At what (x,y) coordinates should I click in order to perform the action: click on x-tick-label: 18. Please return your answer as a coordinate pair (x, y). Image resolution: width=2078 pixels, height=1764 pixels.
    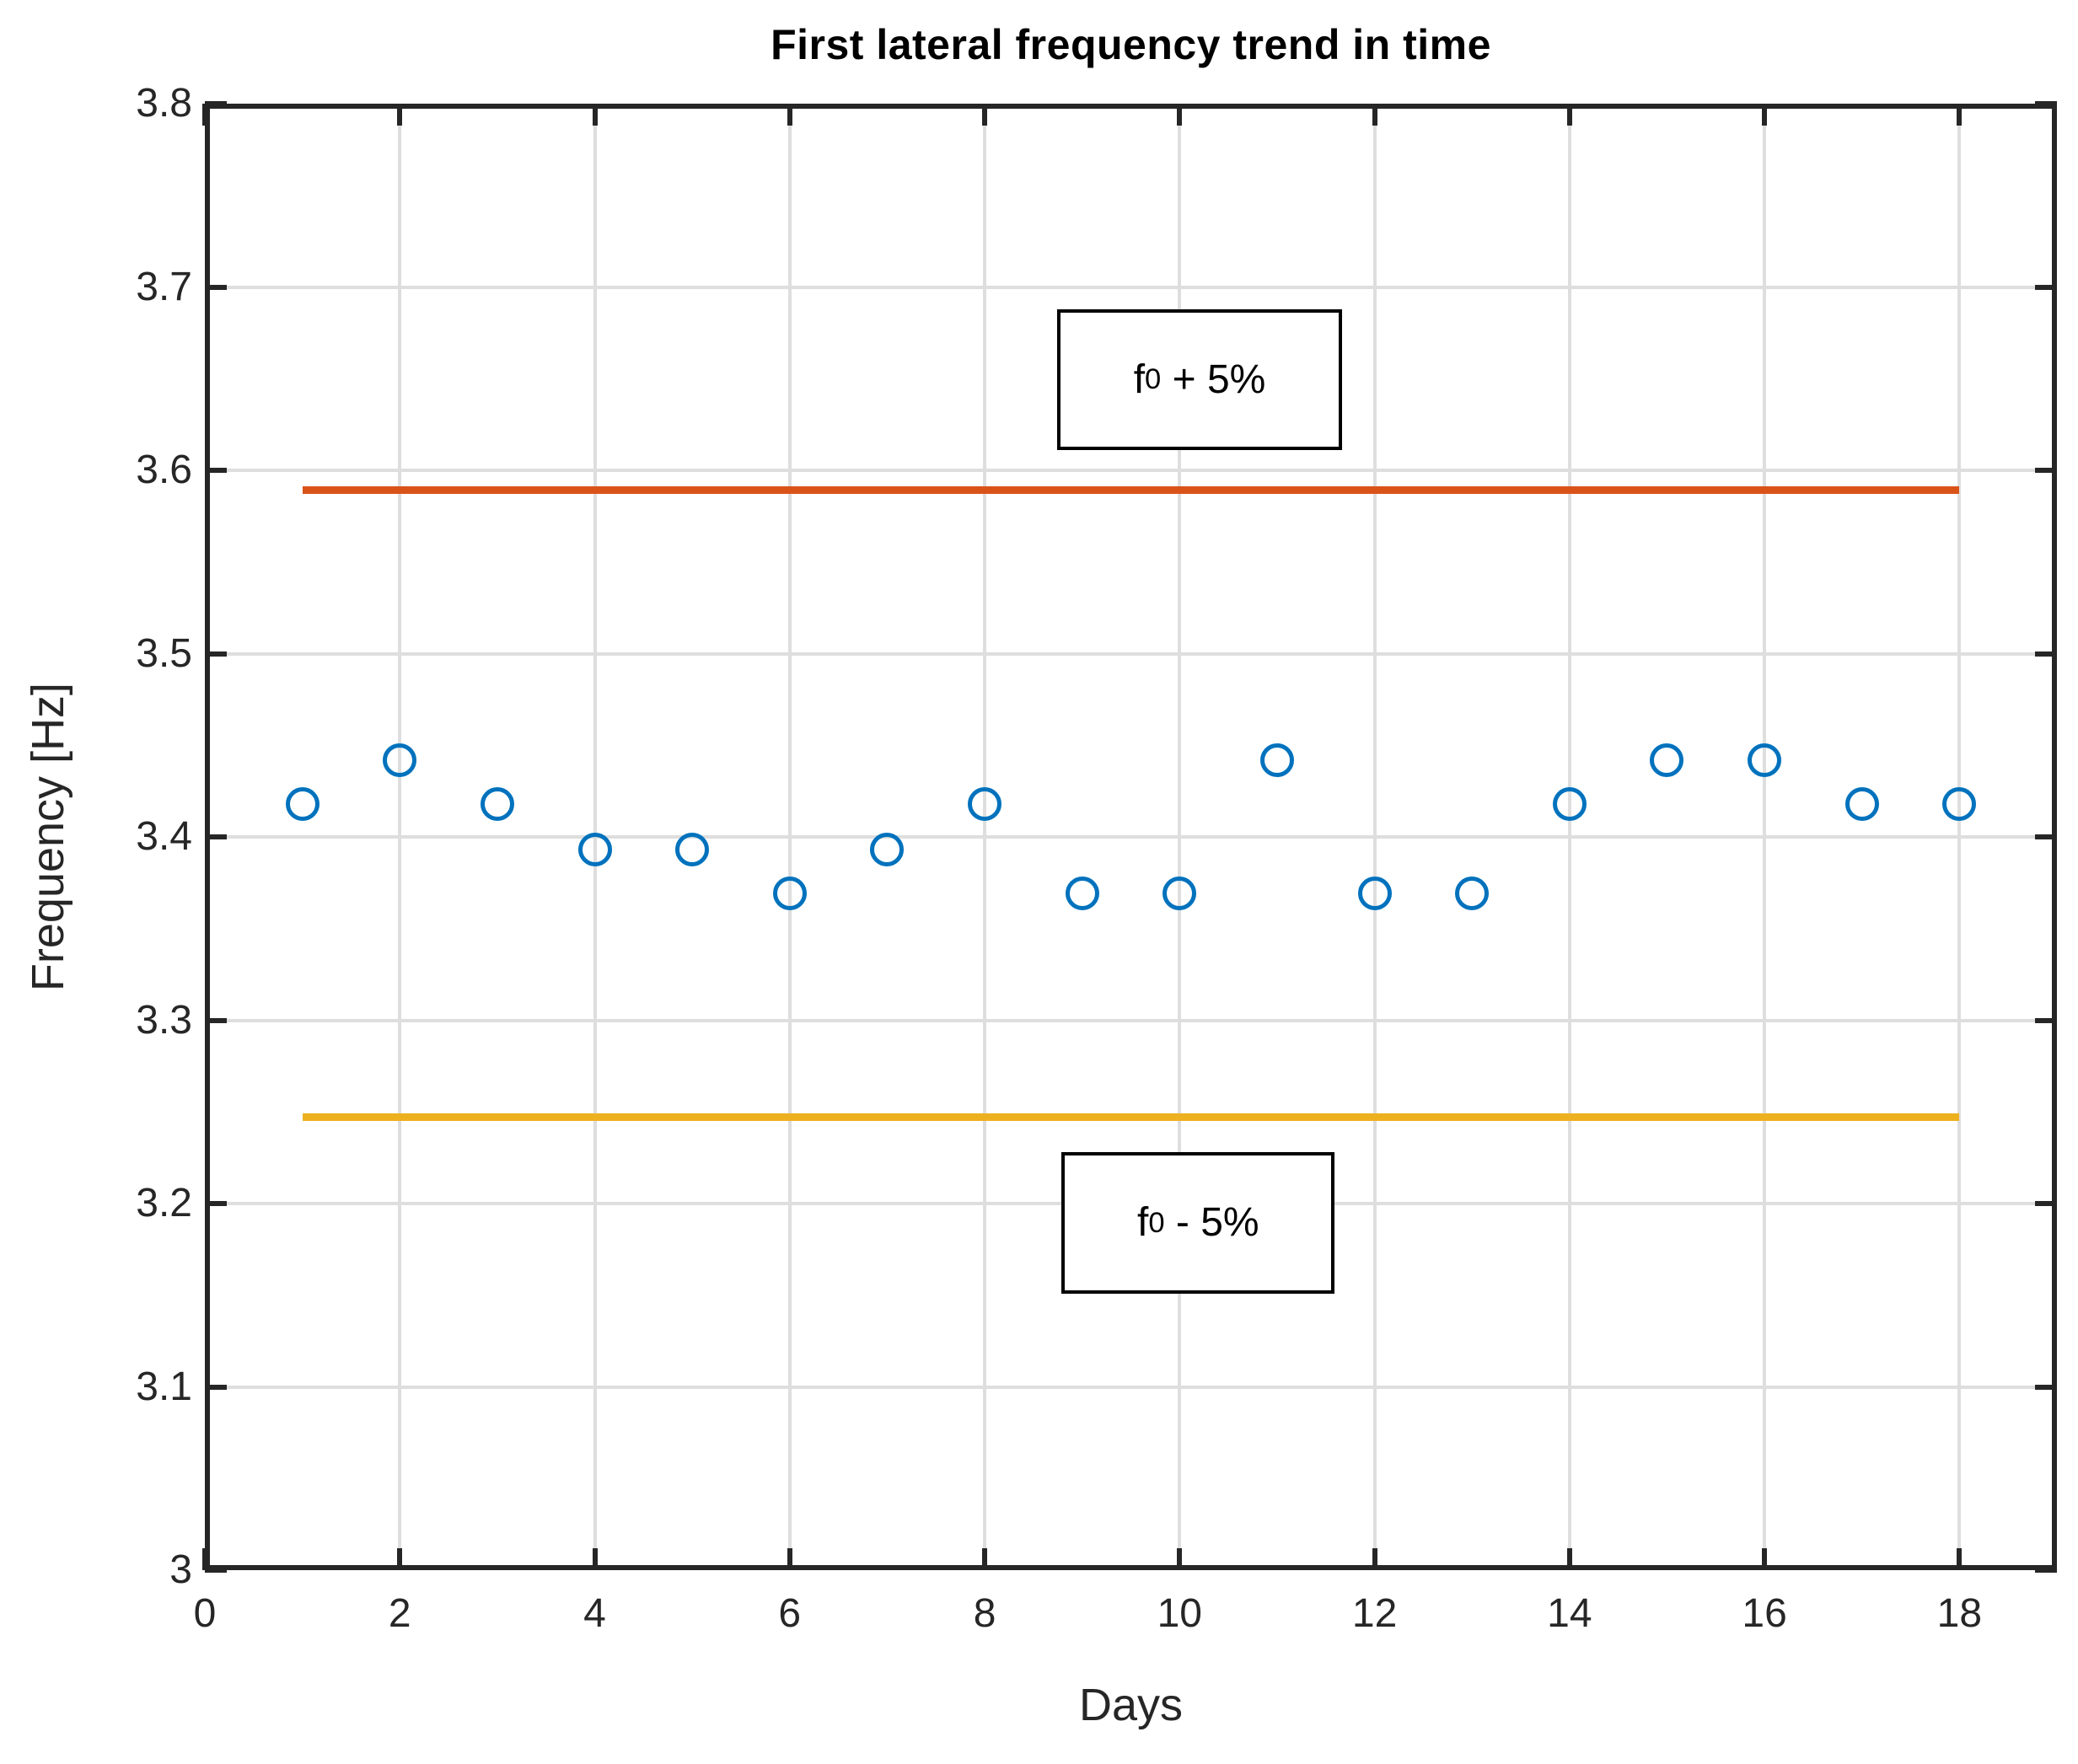
    Looking at the image, I should click on (1959, 1613).